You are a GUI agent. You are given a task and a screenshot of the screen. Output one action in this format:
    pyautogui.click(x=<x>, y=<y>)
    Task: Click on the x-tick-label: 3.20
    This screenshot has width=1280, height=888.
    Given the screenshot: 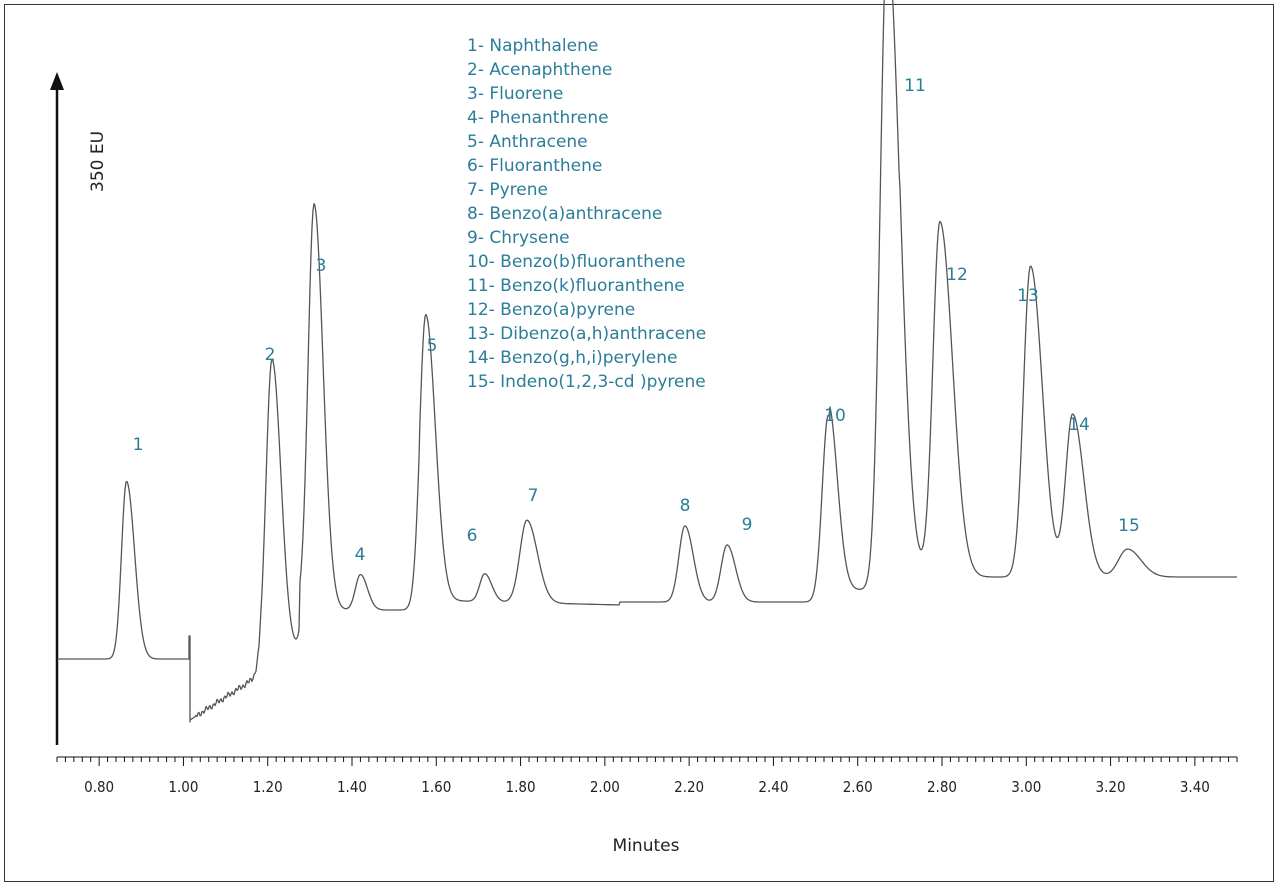 What is the action you would take?
    pyautogui.click(x=1111, y=787)
    